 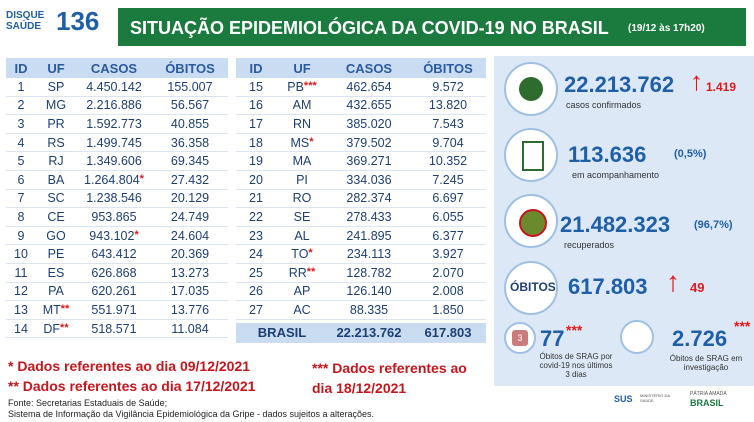 What do you see at coordinates (21, 217) in the screenshot?
I see `cell: 8` at bounding box center [21, 217].